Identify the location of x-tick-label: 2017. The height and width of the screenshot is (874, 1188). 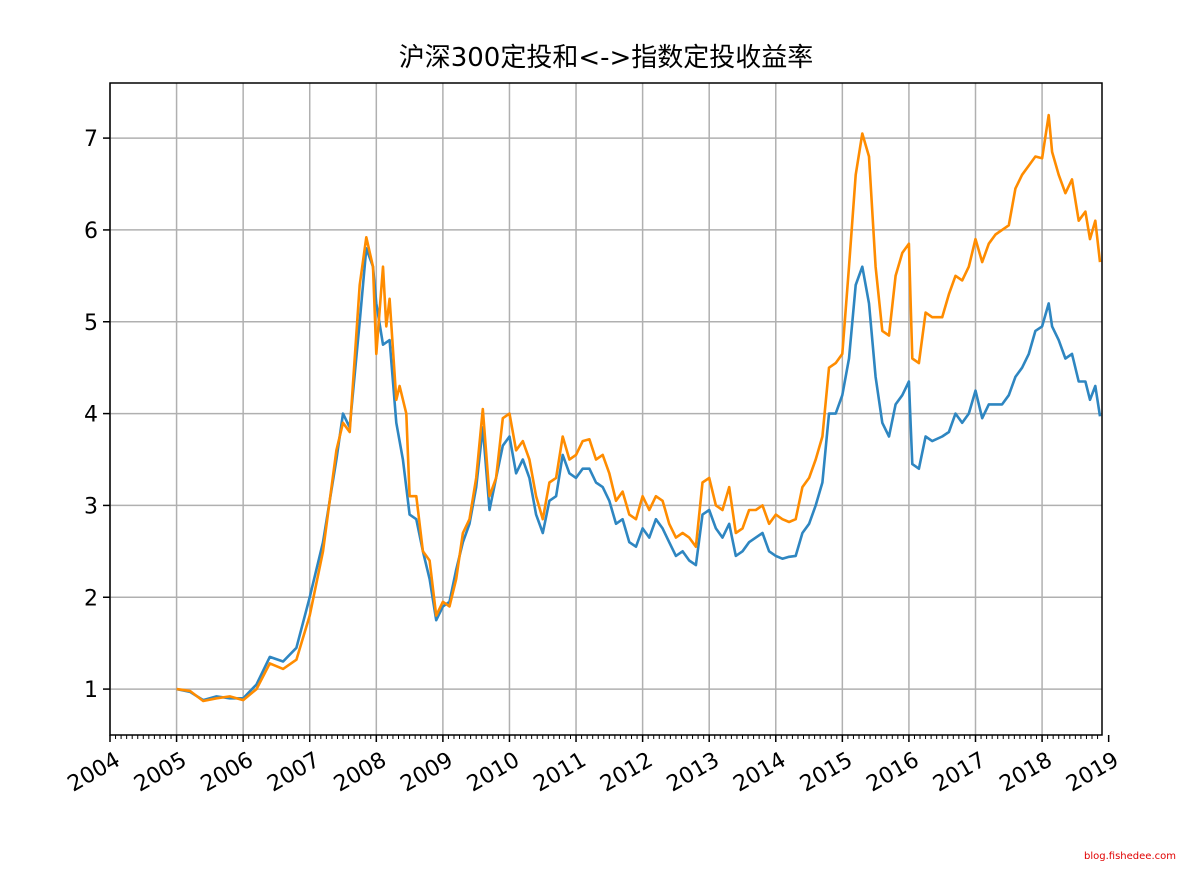
(959, 773).